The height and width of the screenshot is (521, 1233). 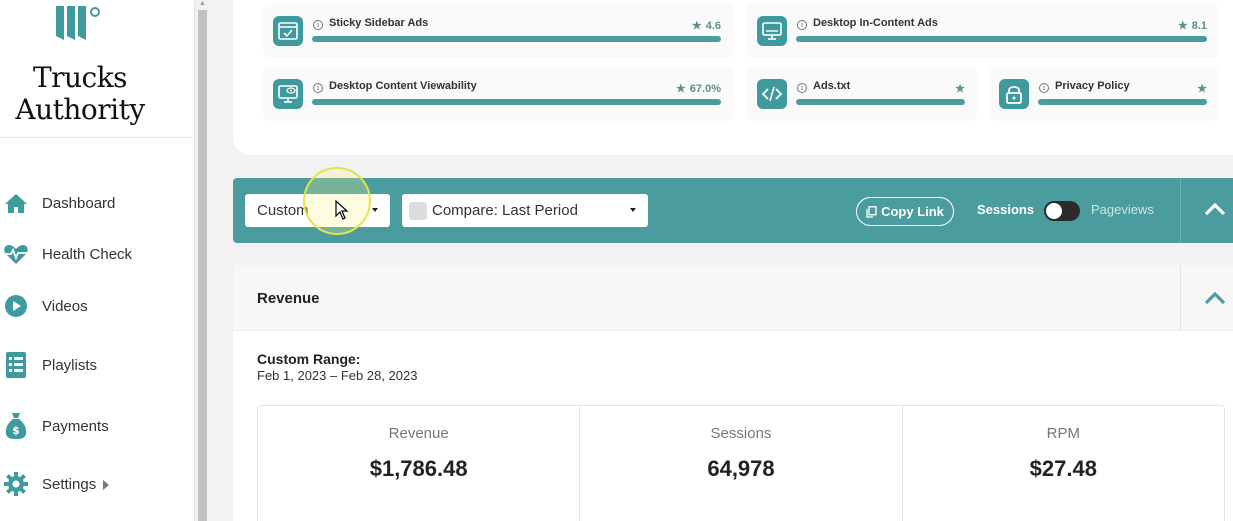 What do you see at coordinates (1092, 86) in the screenshot?
I see `health-item-title: Privacy Policy` at bounding box center [1092, 86].